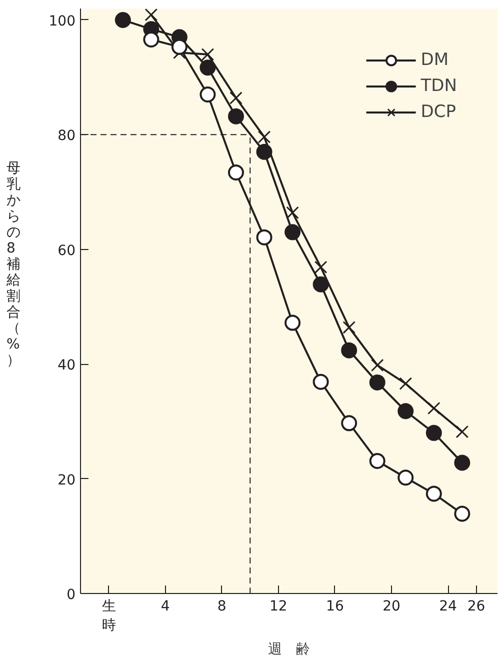 This screenshot has height=660, width=501. Describe the element at coordinates (67, 366) in the screenshot. I see `y-tick-label: 40` at that location.